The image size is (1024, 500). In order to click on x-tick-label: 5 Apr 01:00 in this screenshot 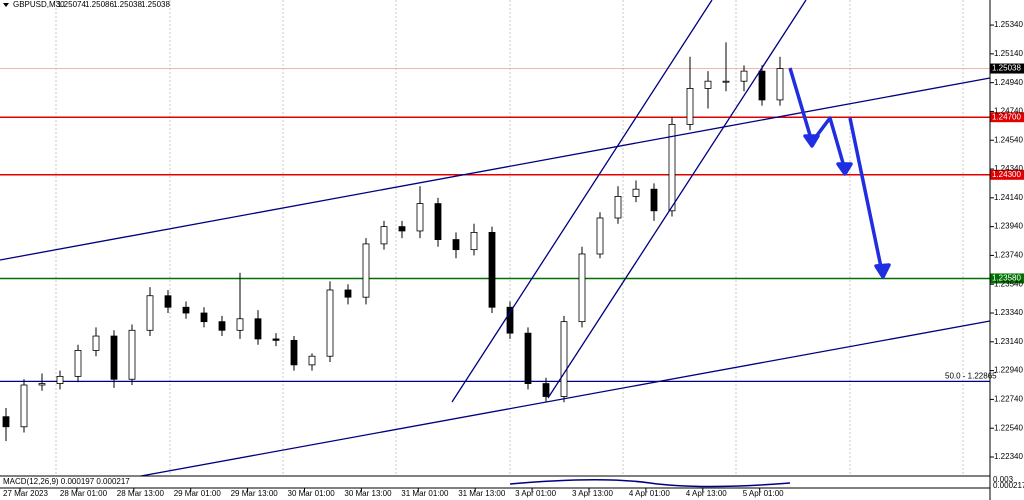, I will do `click(763, 493)`.